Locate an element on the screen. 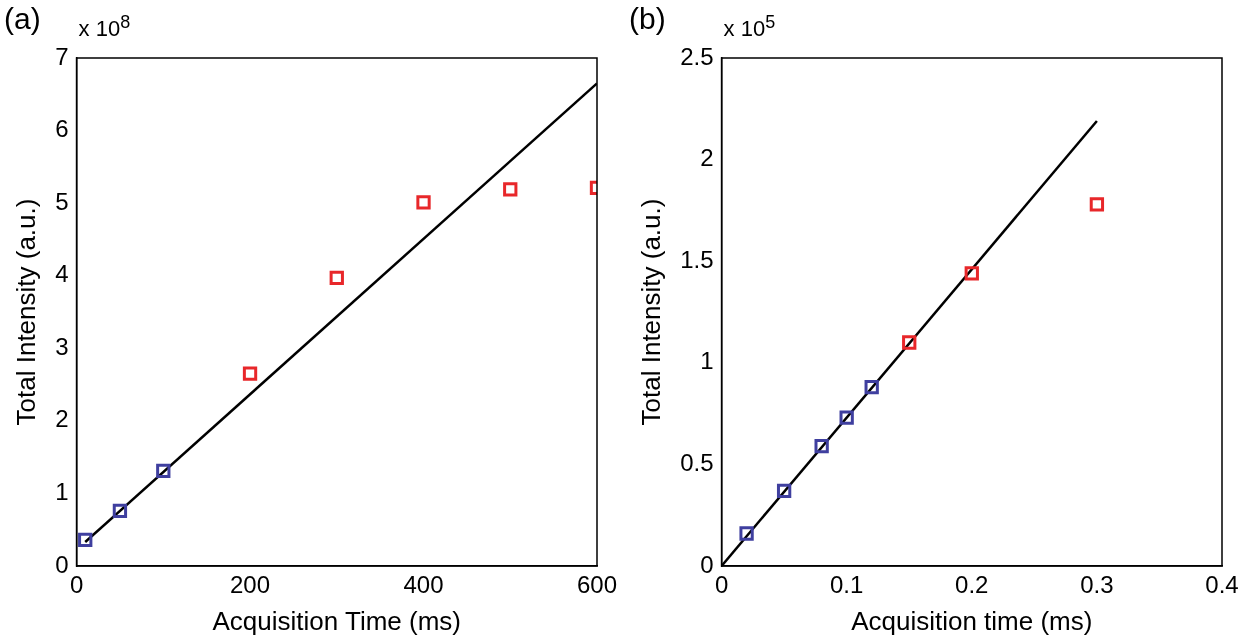 Image resolution: width=1251 pixels, height=638 pixels. x-tick-label: 0.1 is located at coordinates (846, 585).